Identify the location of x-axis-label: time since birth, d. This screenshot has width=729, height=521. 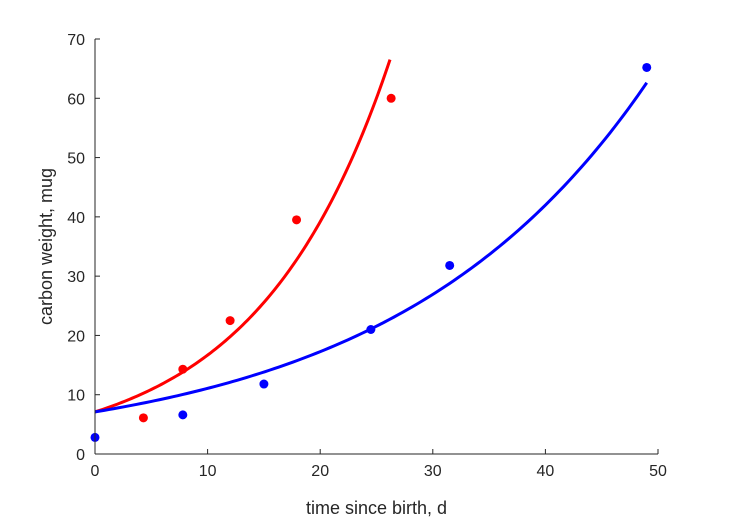
(376, 508).